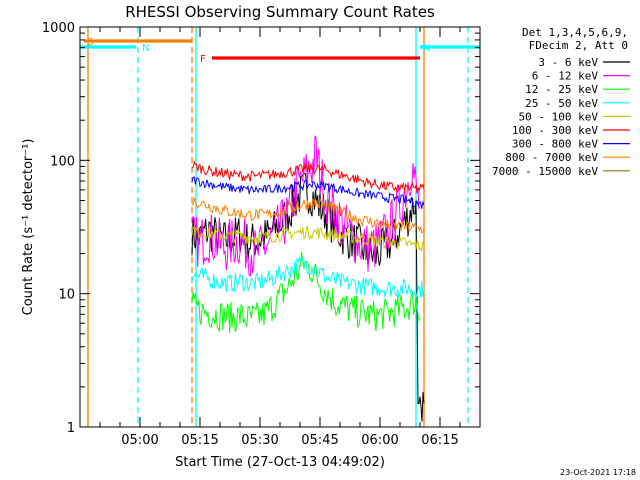 This screenshot has width=640, height=480. I want to click on y-tick-label: 100, so click(62, 161).